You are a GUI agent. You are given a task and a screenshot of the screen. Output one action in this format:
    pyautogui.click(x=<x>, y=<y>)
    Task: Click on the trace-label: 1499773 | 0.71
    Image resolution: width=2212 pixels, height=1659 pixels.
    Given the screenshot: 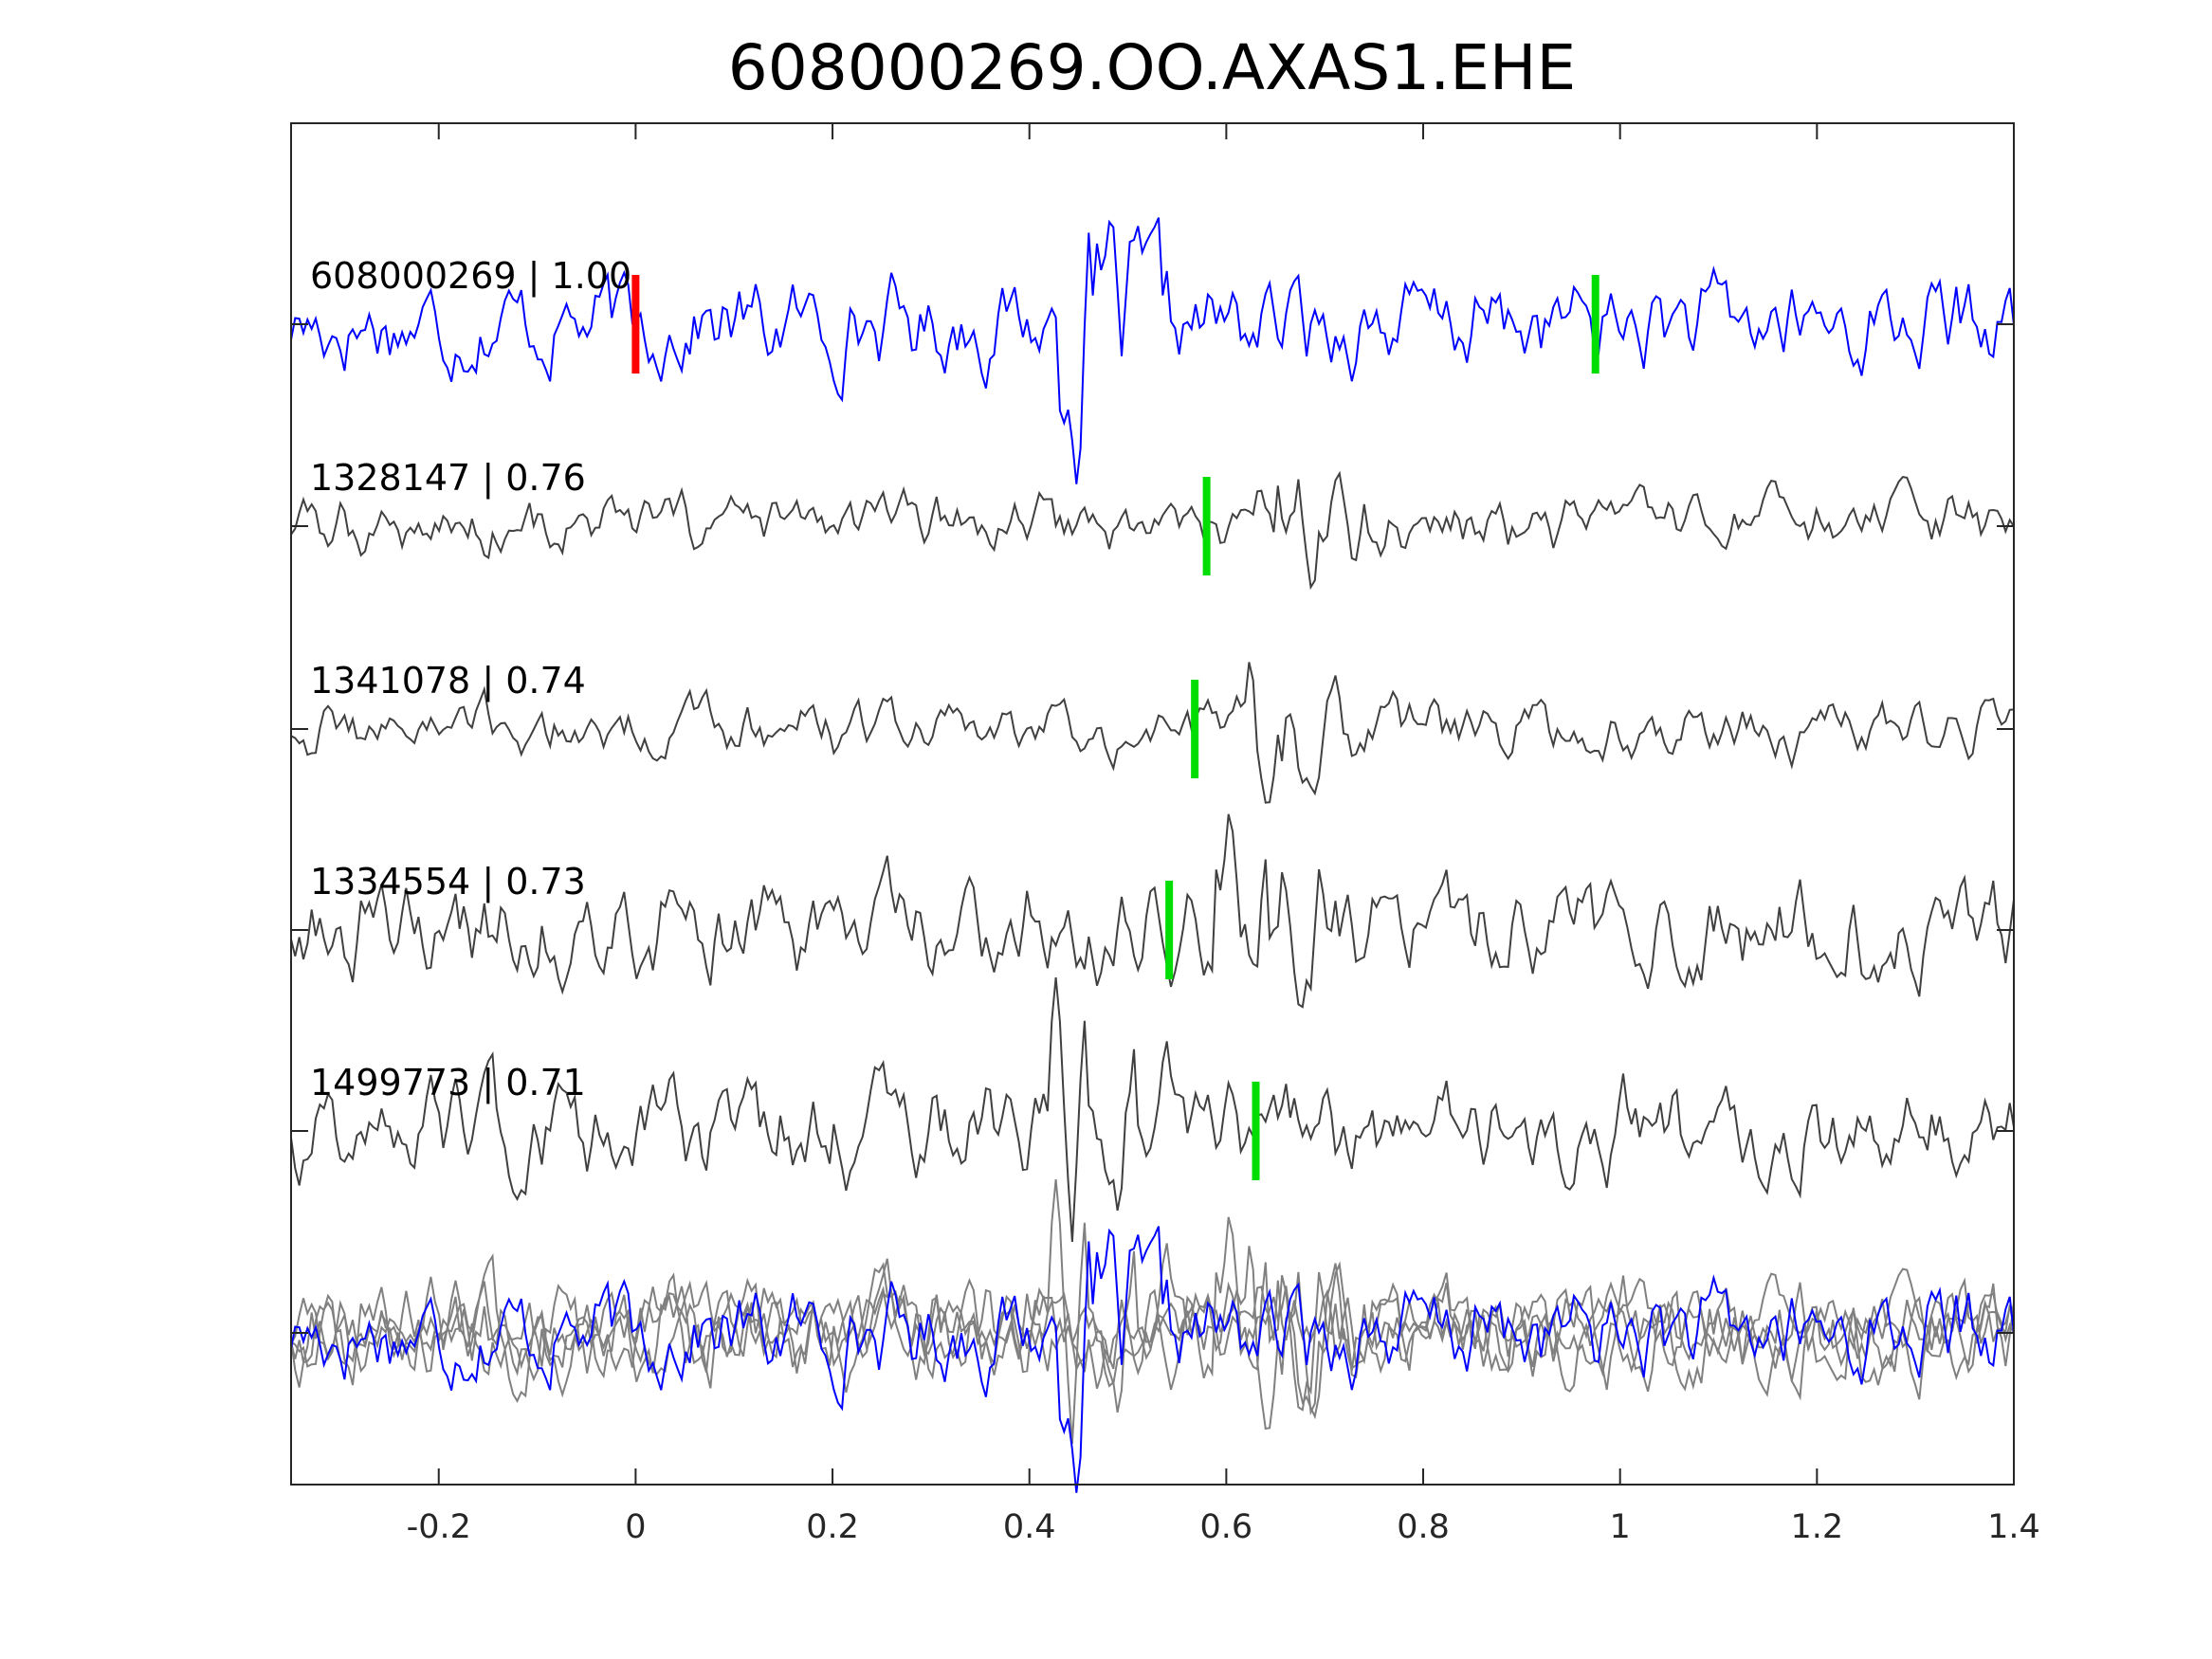 What is the action you would take?
    pyautogui.click(x=448, y=1083)
    